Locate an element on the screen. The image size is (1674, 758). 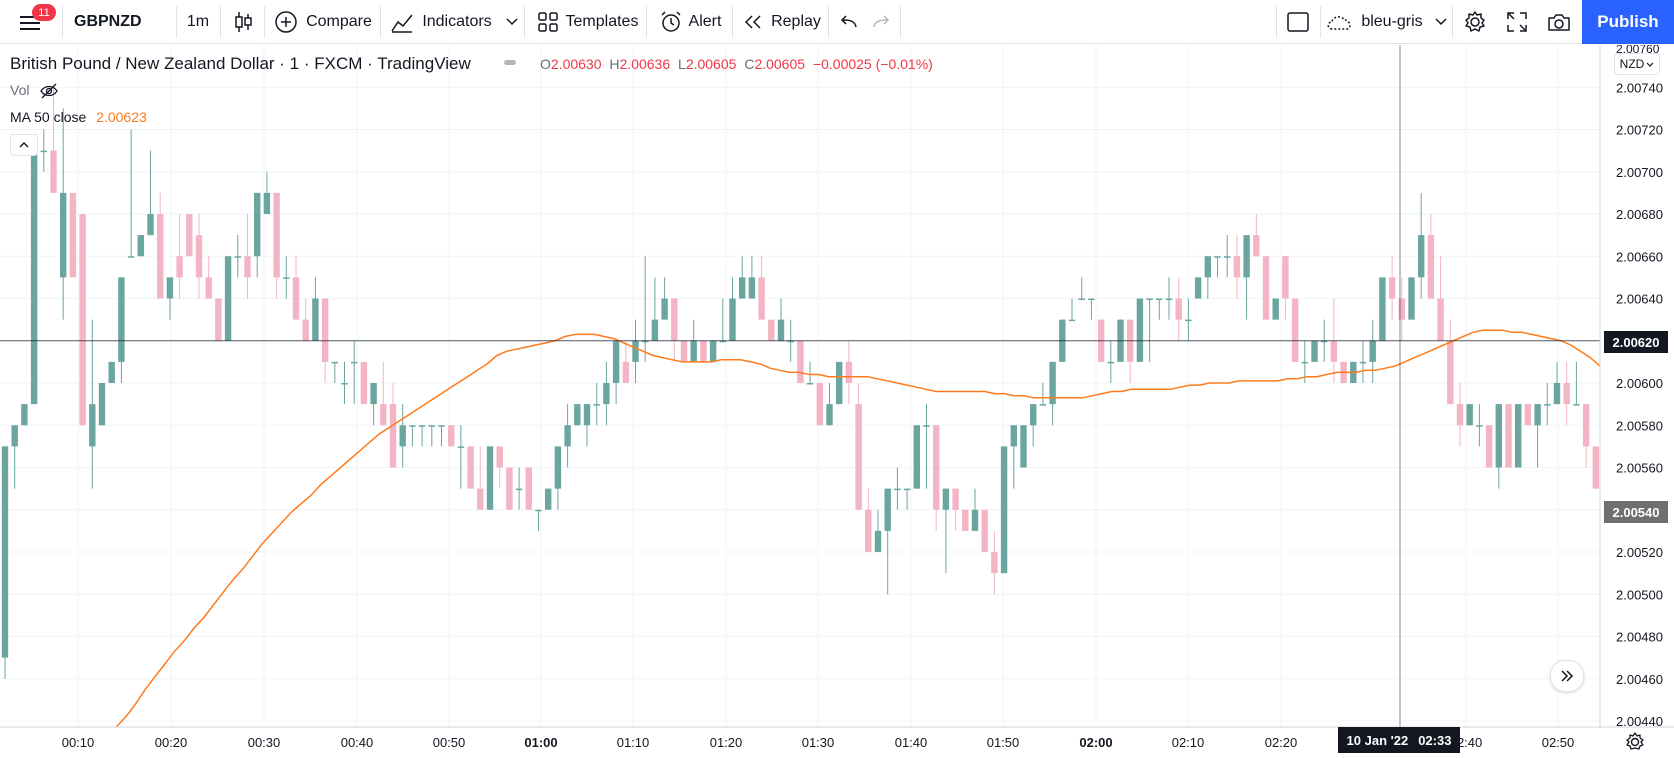
time-tick-label: 00:40 is located at coordinates (357, 742).